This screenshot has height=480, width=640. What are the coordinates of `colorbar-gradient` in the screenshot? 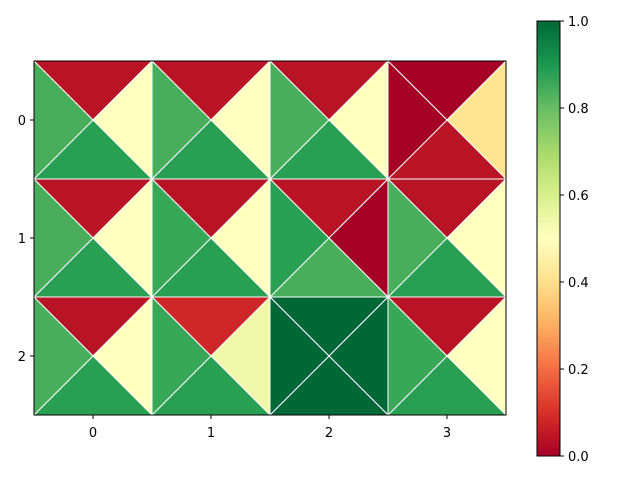 It's located at (548, 238).